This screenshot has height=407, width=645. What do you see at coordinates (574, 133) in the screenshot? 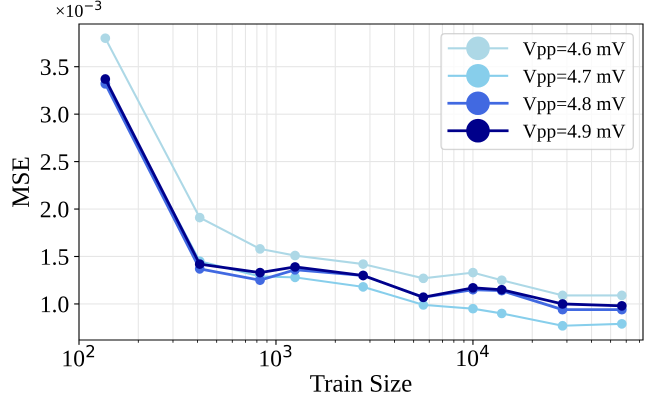
I see `legend-label: Vpp=4.9 mV` at bounding box center [574, 133].